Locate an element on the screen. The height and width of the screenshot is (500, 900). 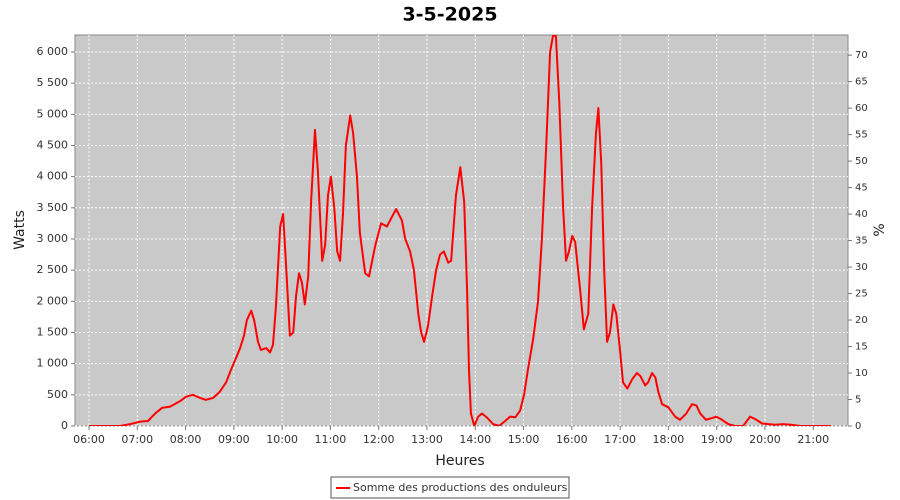
x-tick-label: 12:00 is located at coordinates (379, 439).